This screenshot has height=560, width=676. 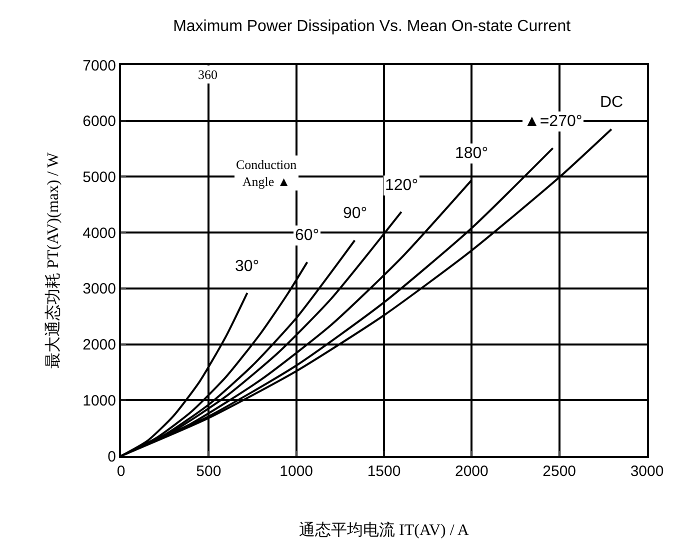 I want to click on x-axis-title: 通态平均电流 IT(AV) / A, so click(x=384, y=530).